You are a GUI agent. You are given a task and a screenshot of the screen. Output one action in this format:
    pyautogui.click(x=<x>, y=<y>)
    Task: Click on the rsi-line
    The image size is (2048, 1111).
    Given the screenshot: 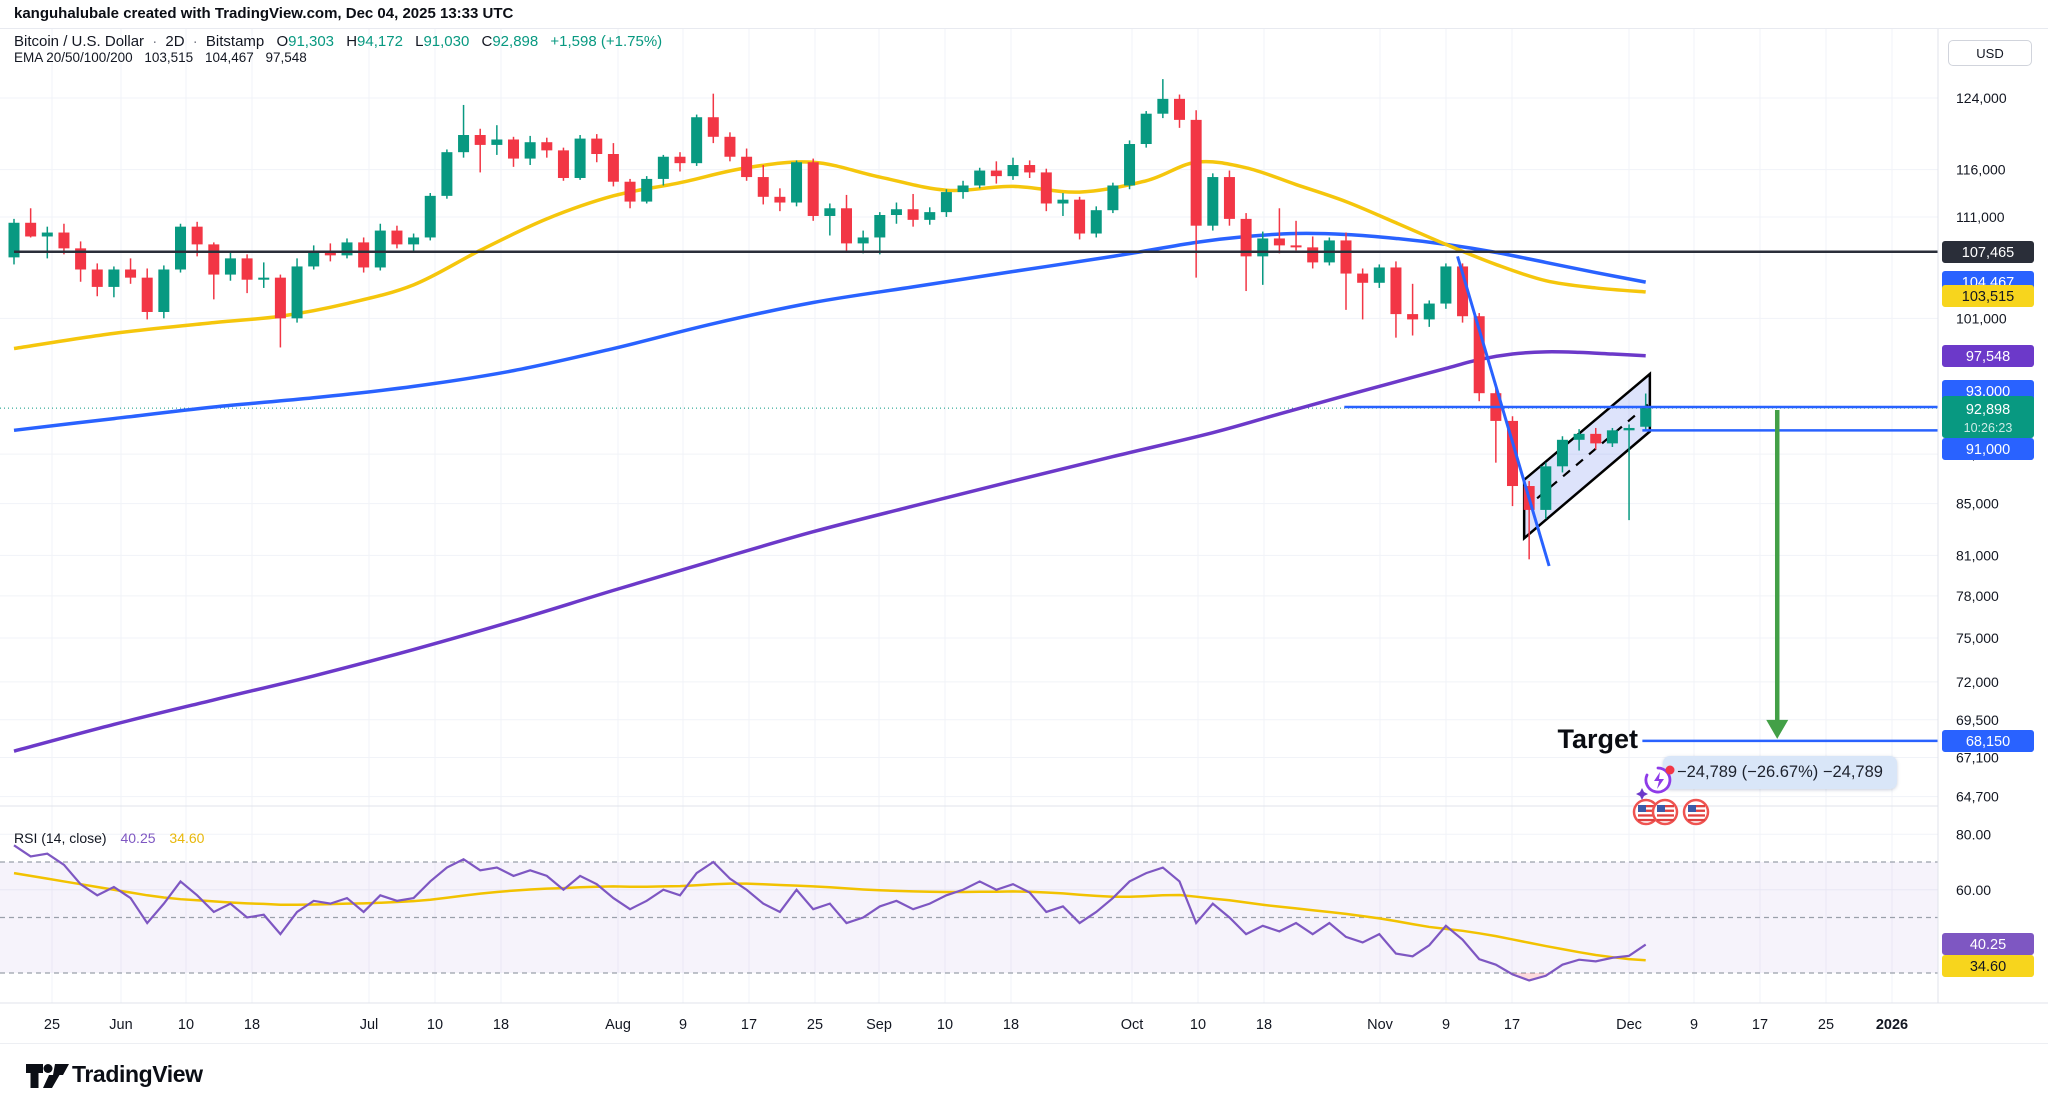 What is the action you would take?
    pyautogui.click(x=830, y=913)
    